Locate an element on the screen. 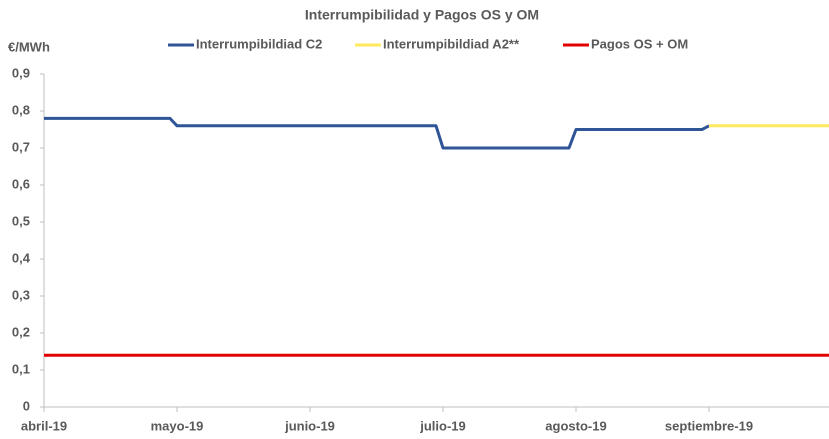 This screenshot has width=829, height=439. series-line is located at coordinates (377, 133).